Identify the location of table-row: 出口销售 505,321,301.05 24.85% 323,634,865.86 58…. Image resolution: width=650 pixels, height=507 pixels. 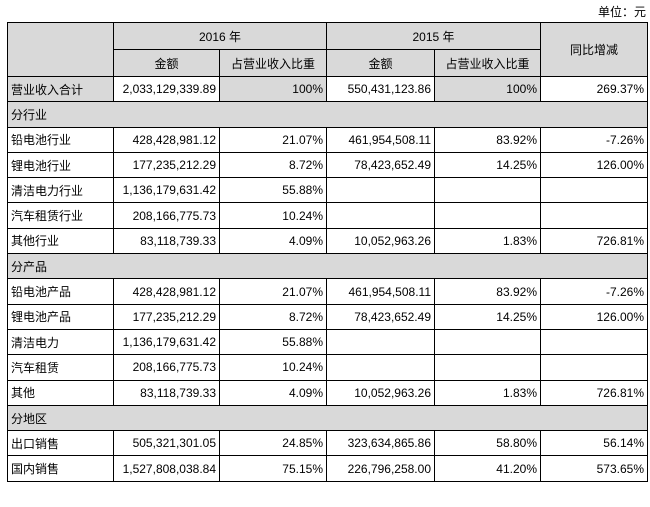
(327, 443).